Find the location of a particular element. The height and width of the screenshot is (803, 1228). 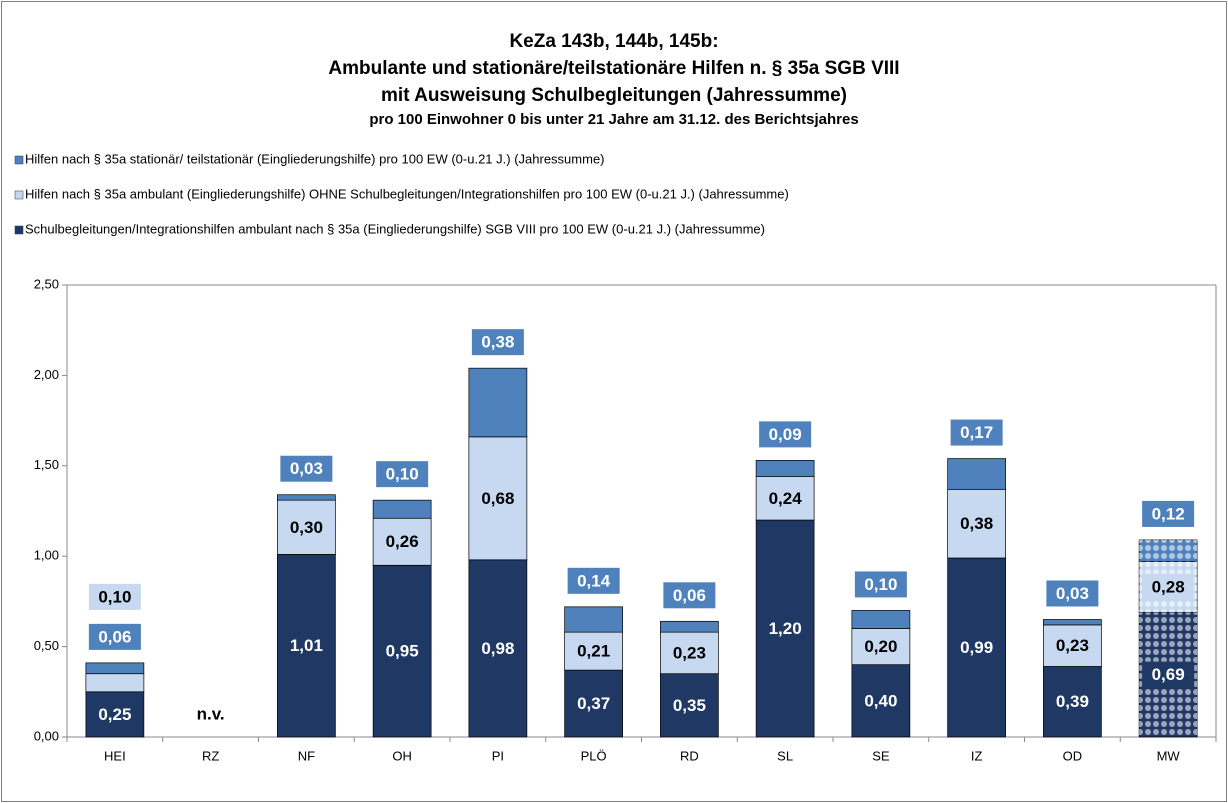

data-label: 0,09 is located at coordinates (785, 434).